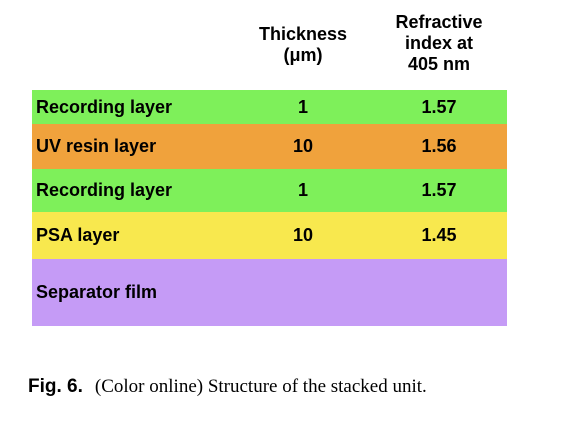 The width and height of the screenshot is (578, 432). Describe the element at coordinates (269, 190) in the screenshot. I see `layer-row-recording-2: Recording layer 1 1.57` at that location.